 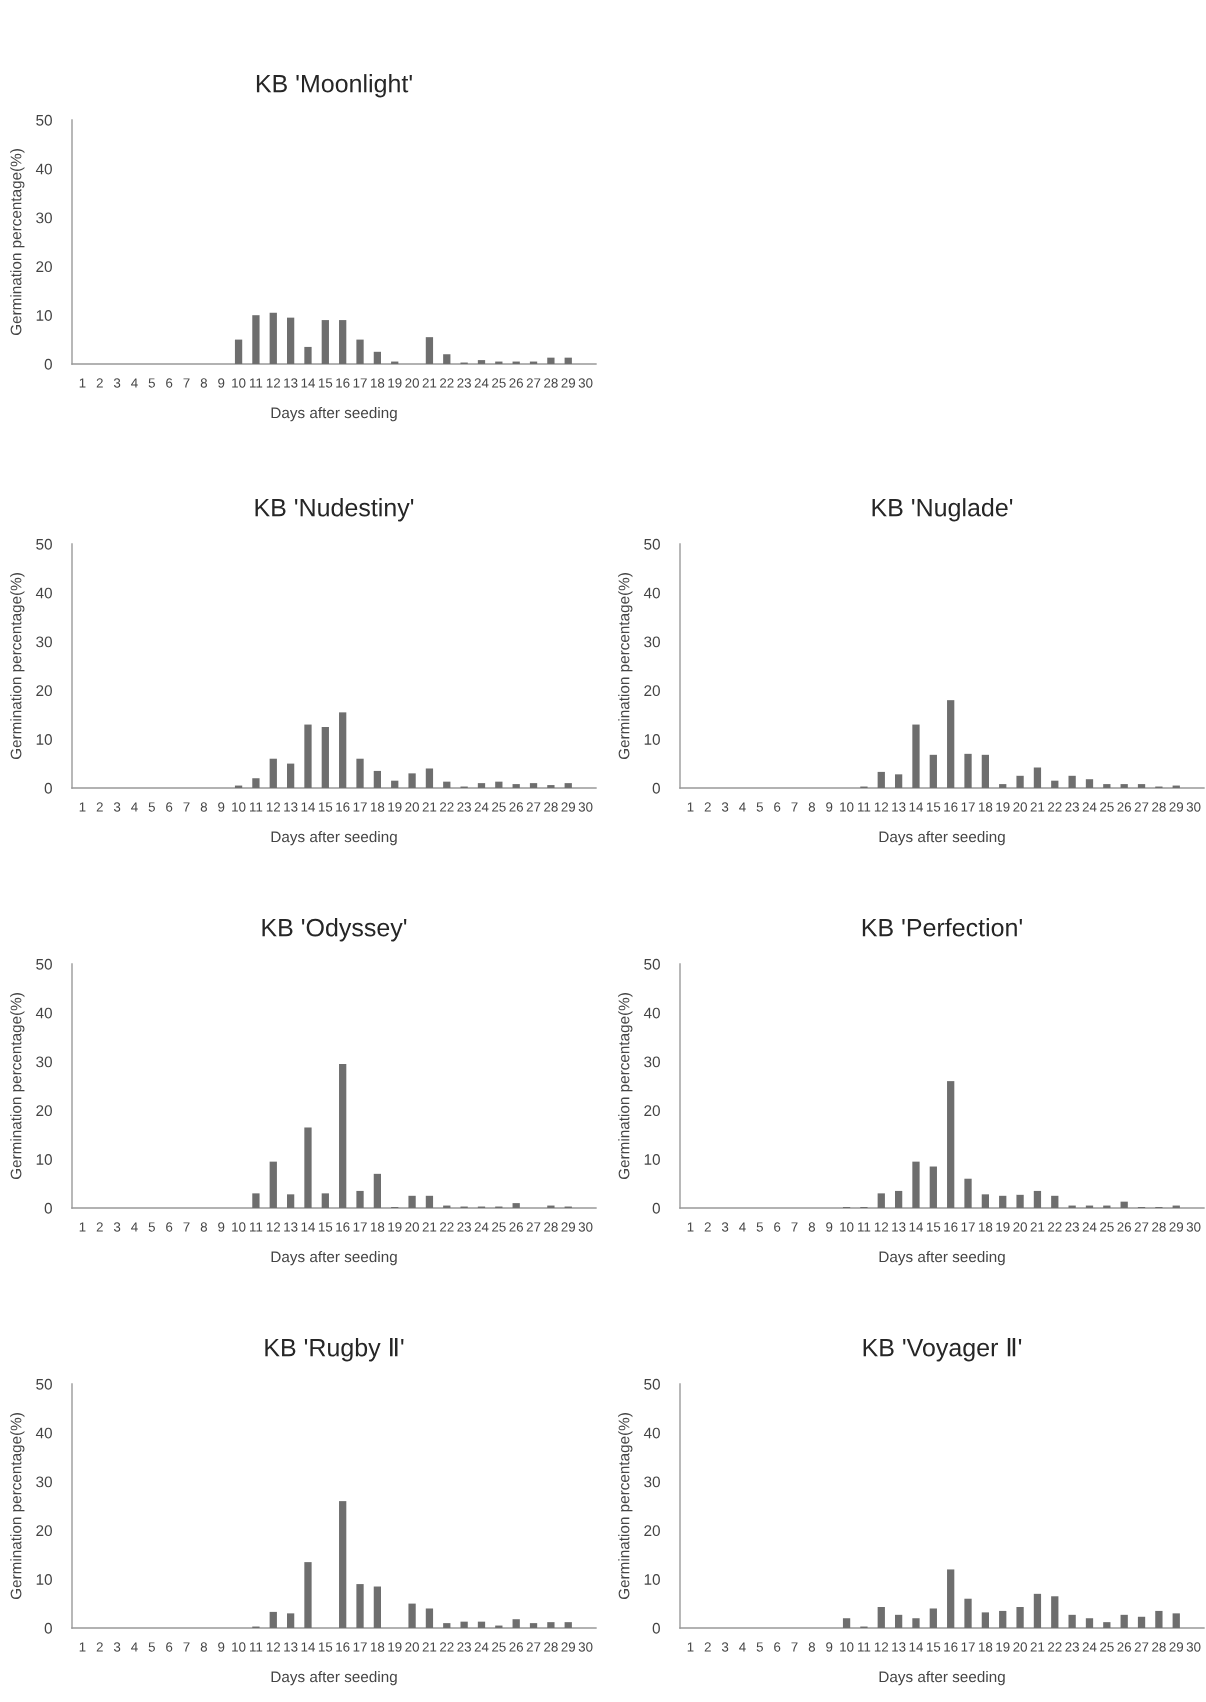 I want to click on chart-title: KB 'Voyager Ⅱ', so click(x=942, y=1350).